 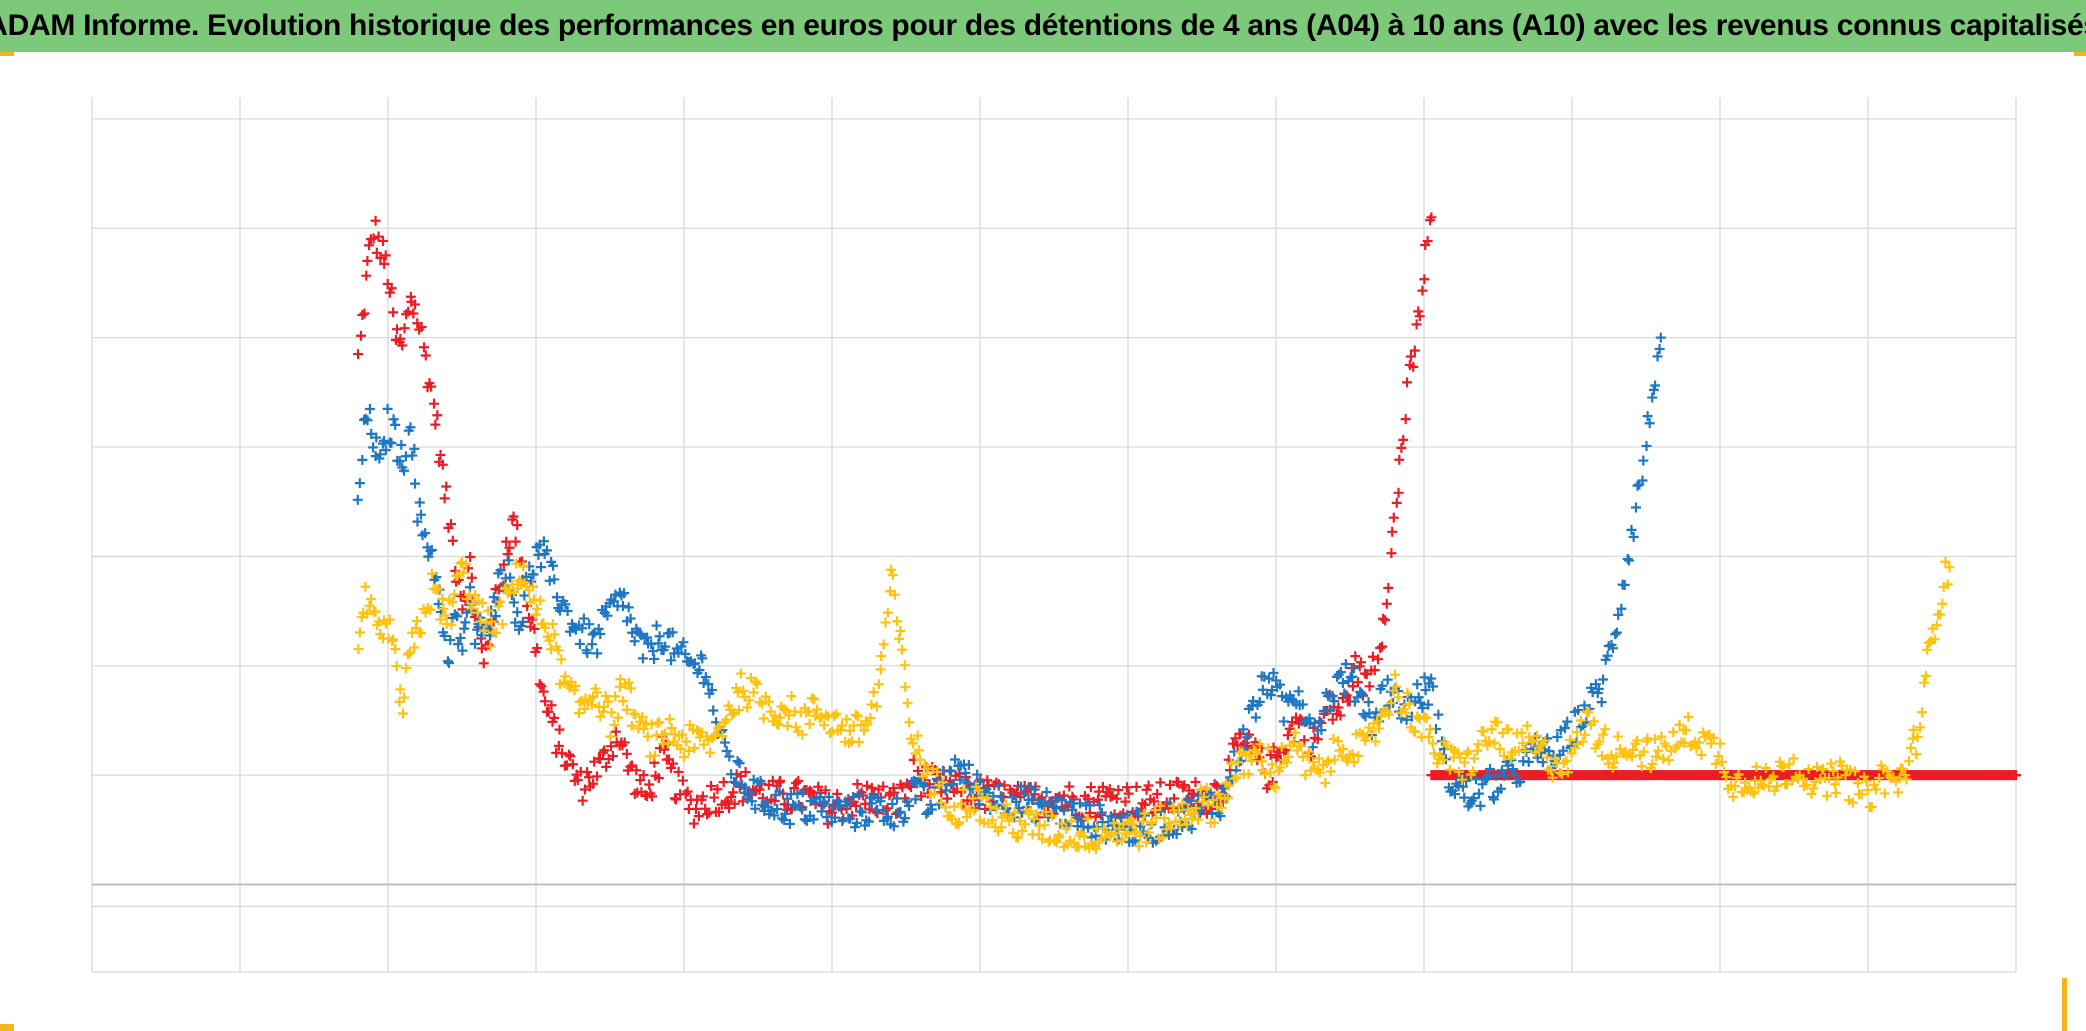 What do you see at coordinates (2064, 1004) in the screenshot?
I see `corner-marker-bottom-right` at bounding box center [2064, 1004].